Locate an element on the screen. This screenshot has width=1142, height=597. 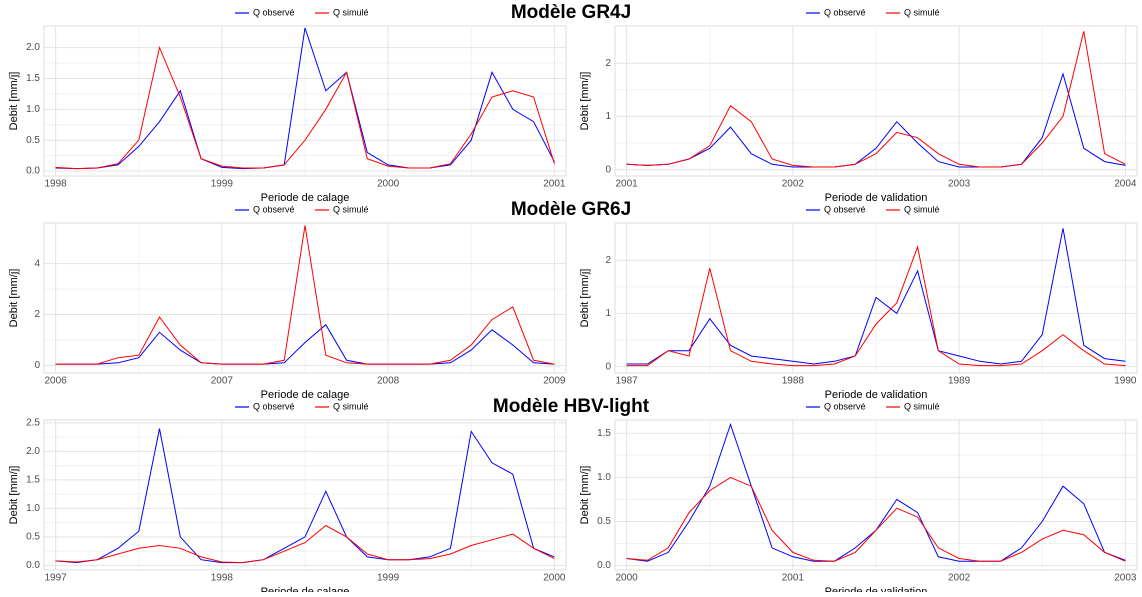
x-tick-label: 2007 is located at coordinates (222, 381).